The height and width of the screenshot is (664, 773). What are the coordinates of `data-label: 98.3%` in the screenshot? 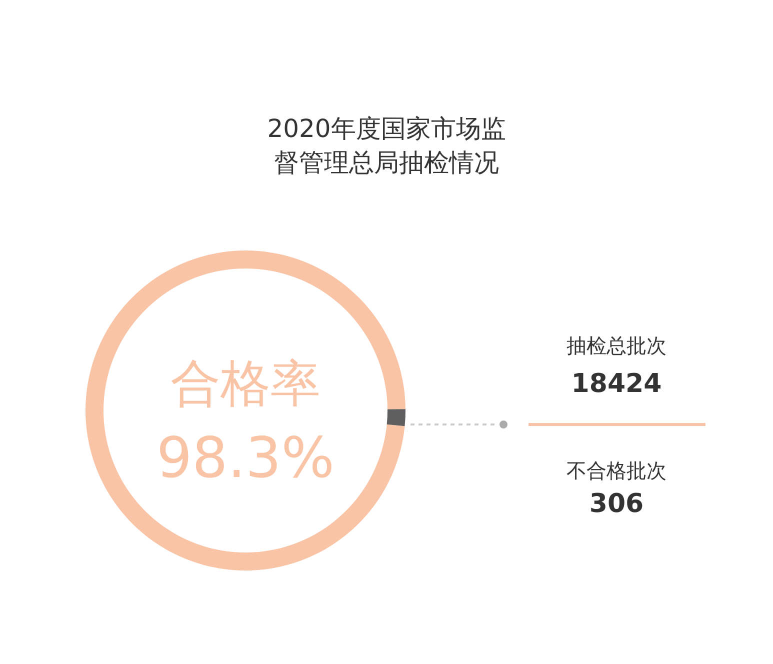 It's located at (245, 458).